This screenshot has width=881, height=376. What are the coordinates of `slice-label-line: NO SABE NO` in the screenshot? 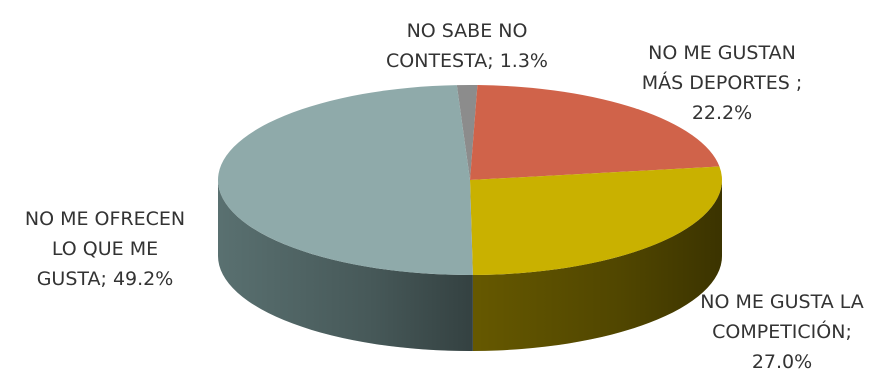 It's located at (467, 31).